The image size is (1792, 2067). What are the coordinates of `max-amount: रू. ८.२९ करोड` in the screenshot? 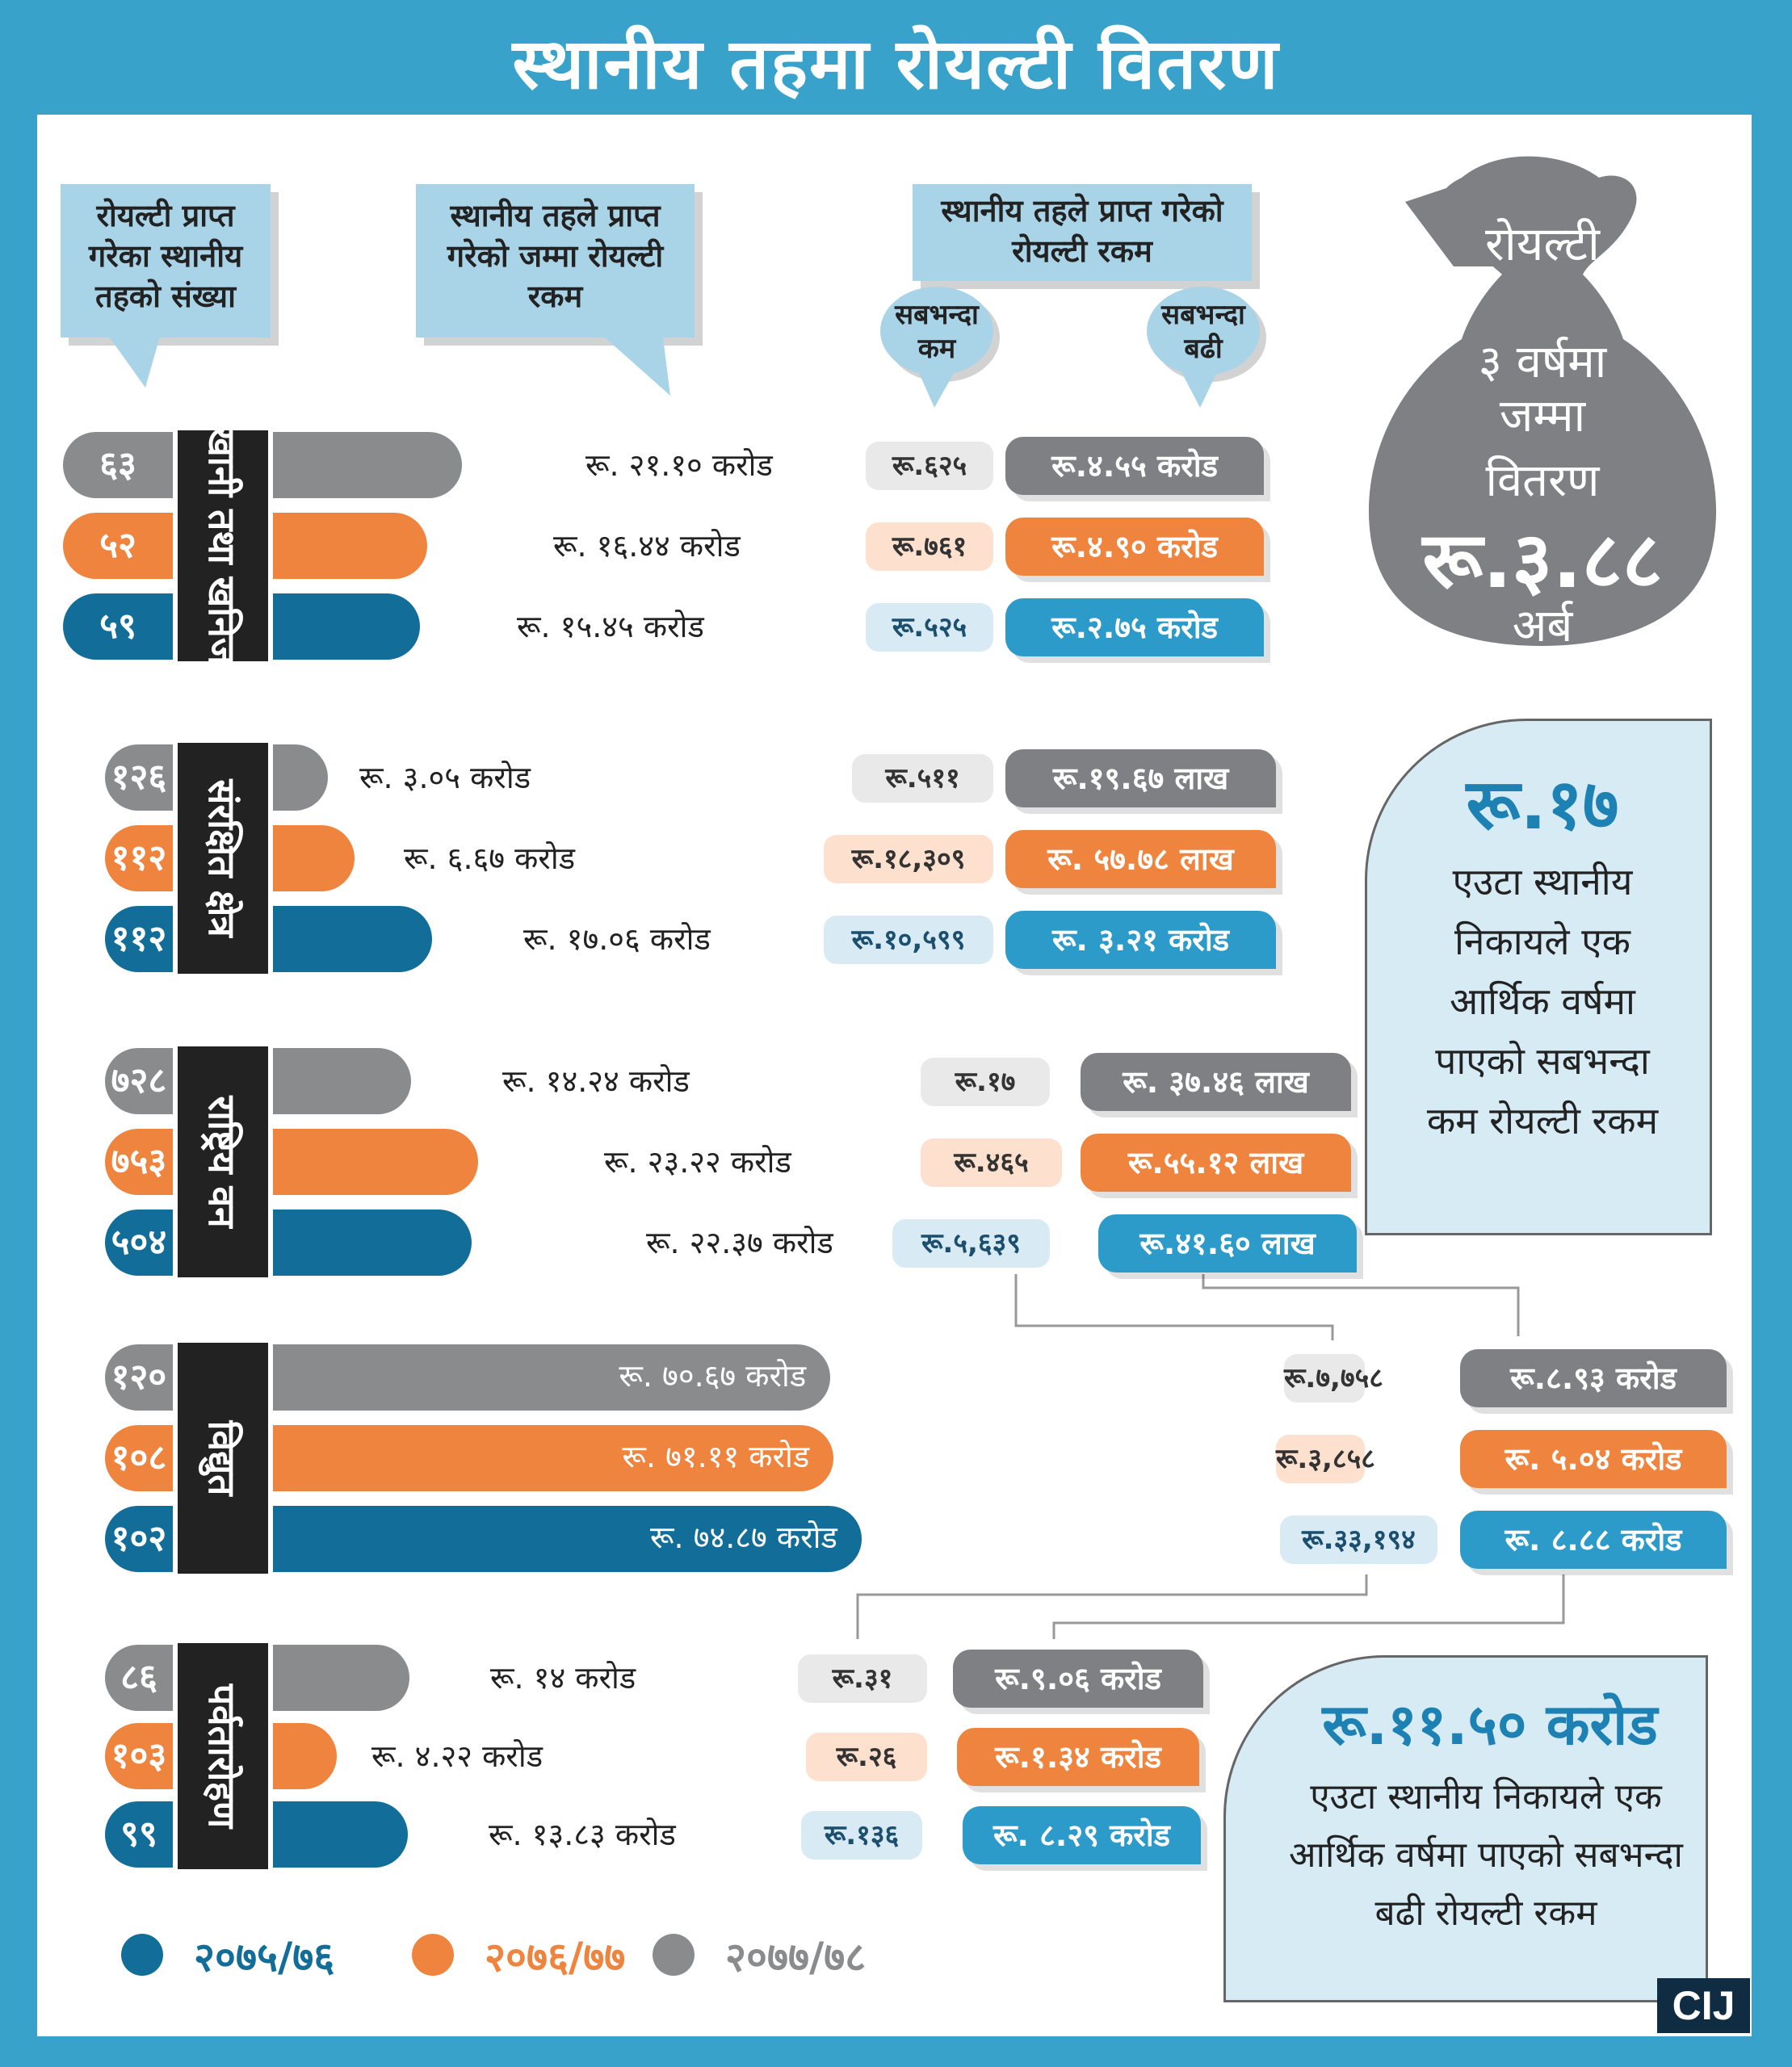 It's located at (1082, 1835).